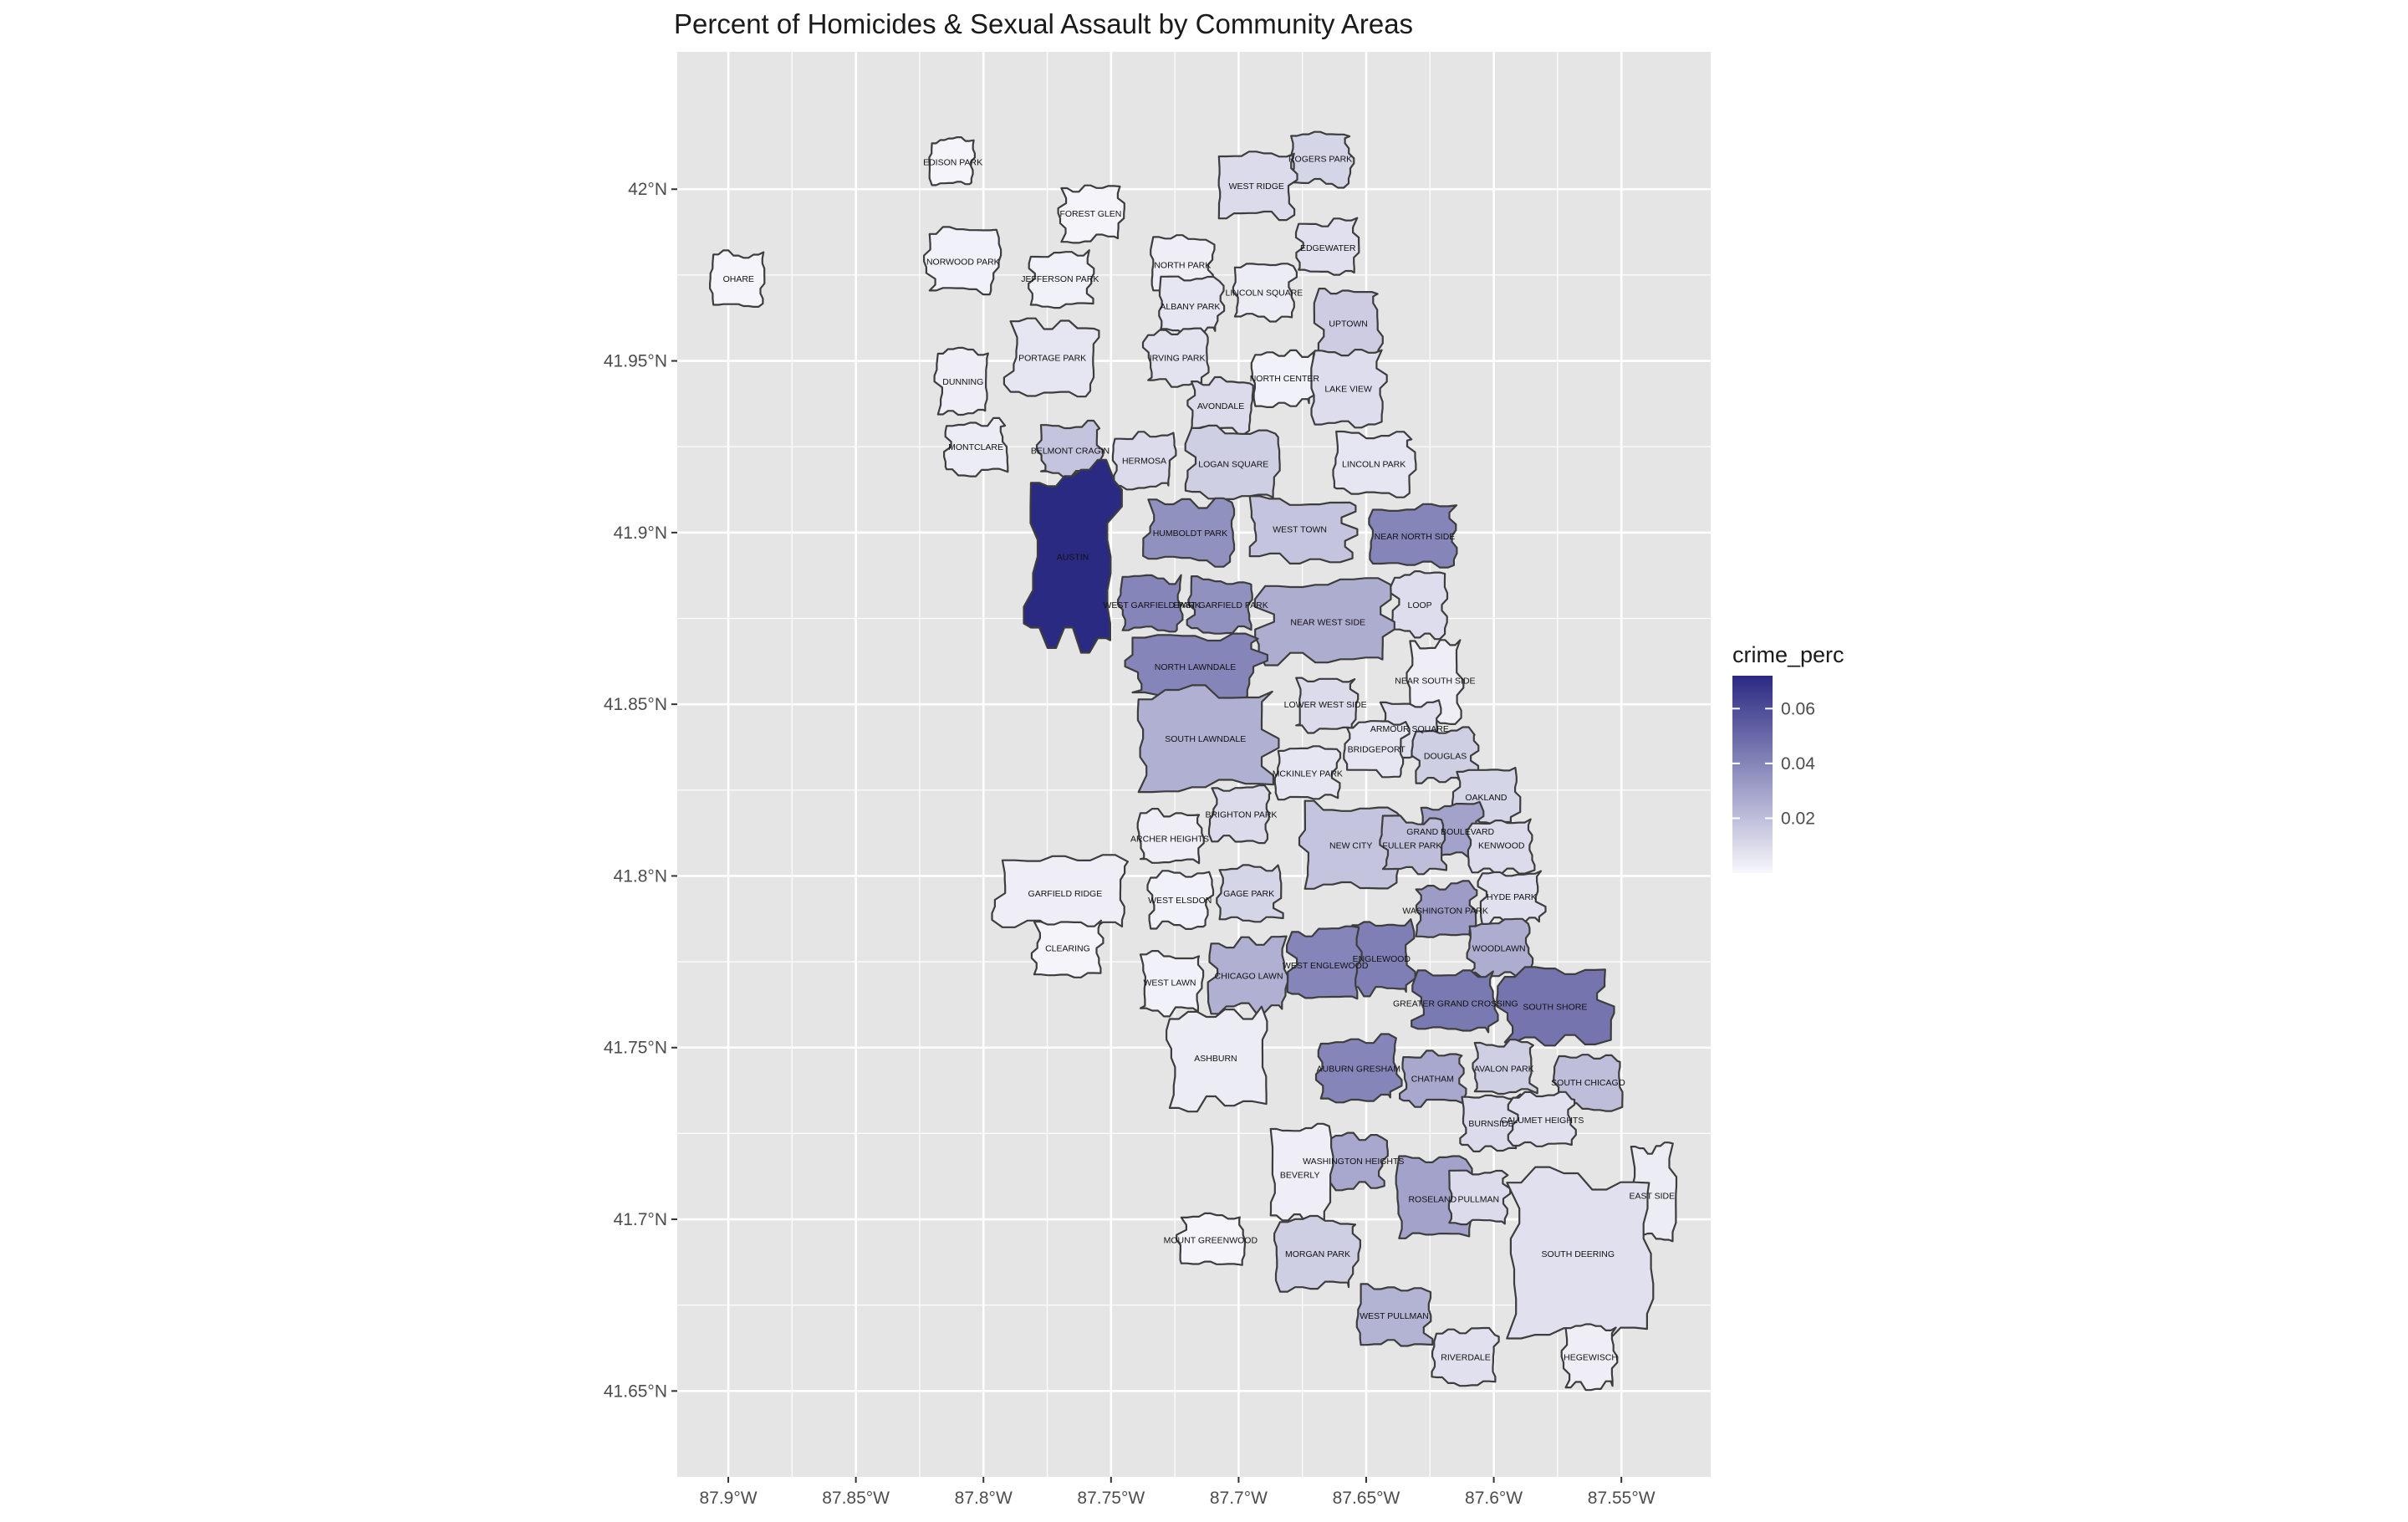 Image resolution: width=2408 pixels, height=1522 pixels. I want to click on area-label-west-lawn: WEST LAWN, so click(1169, 983).